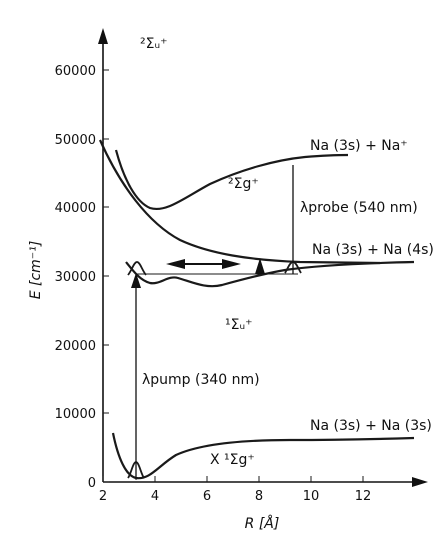 The image size is (442, 560). I want to click on excited-double-well-curve, so click(270, 274).